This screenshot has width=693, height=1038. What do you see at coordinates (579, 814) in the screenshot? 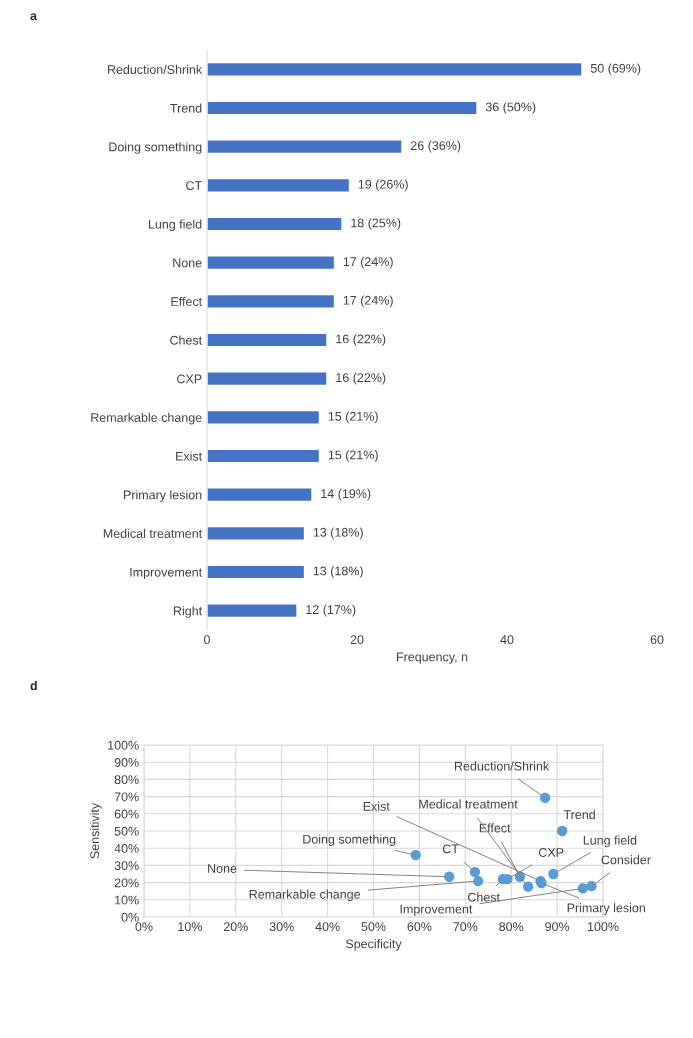
I see `annotation: Trend` at bounding box center [579, 814].